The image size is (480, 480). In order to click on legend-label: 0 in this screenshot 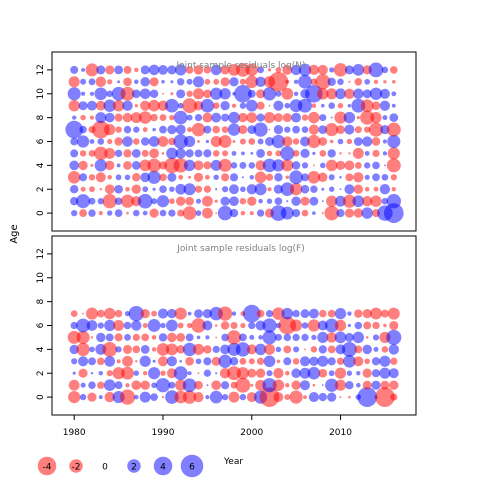, I will do `click(105, 468)`.